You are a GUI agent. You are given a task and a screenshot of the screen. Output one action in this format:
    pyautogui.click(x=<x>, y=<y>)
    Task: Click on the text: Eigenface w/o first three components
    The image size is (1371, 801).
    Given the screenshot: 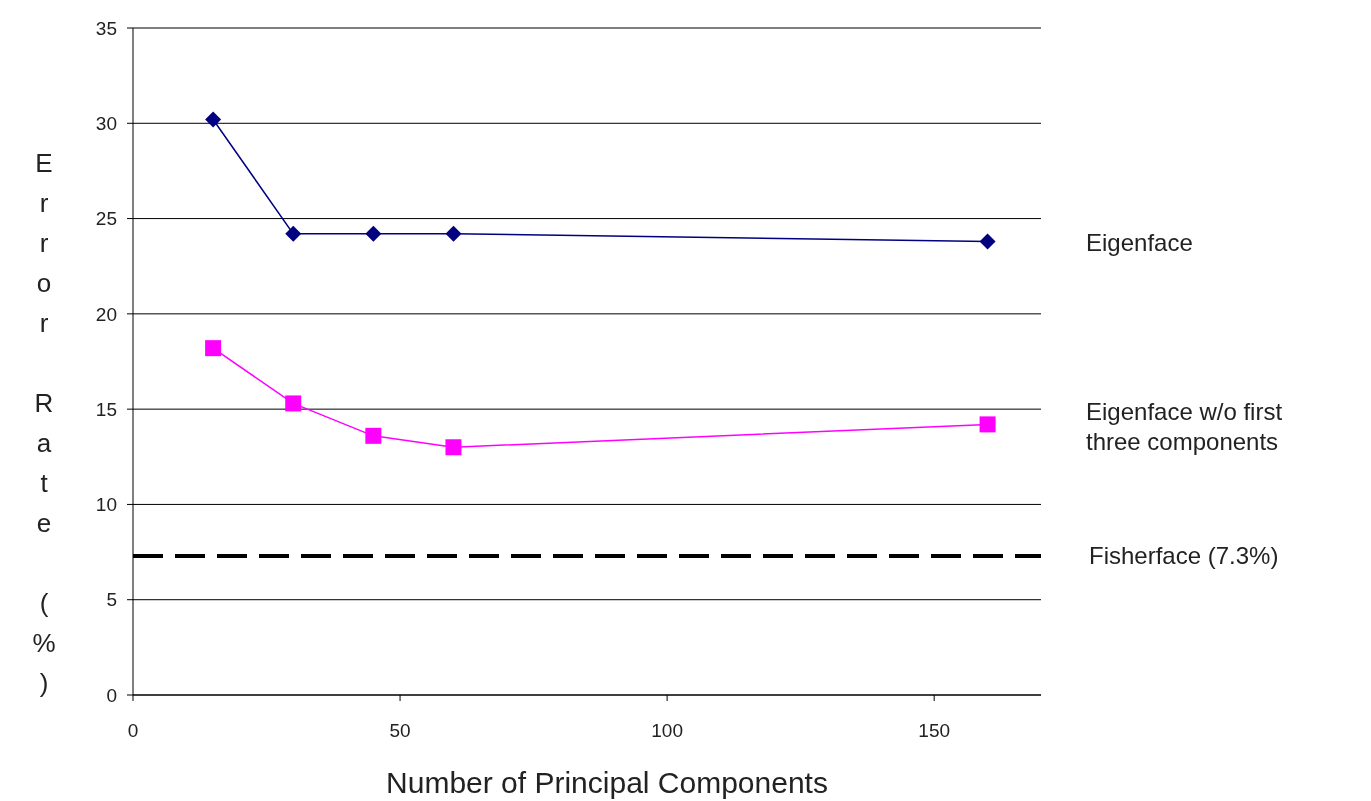 What is the action you would take?
    pyautogui.click(x=1184, y=427)
    